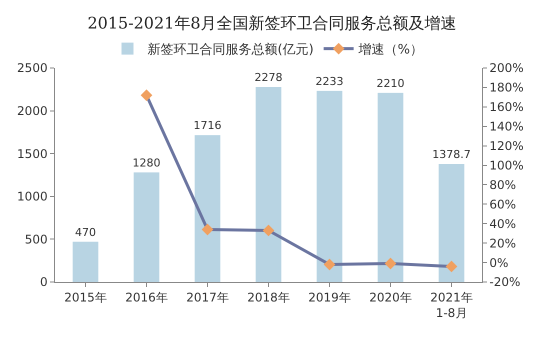 Image resolution: width=544 pixels, height=342 pixels. Describe the element at coordinates (208, 125) in the screenshot. I see `data-label: 1716` at that location.